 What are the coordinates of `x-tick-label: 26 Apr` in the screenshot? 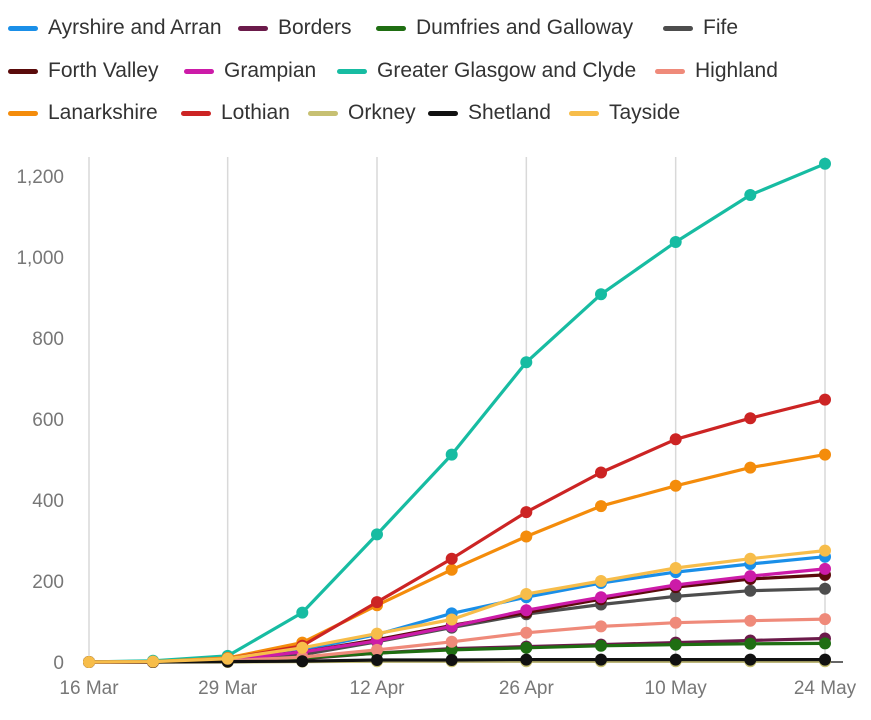 It's located at (527, 688).